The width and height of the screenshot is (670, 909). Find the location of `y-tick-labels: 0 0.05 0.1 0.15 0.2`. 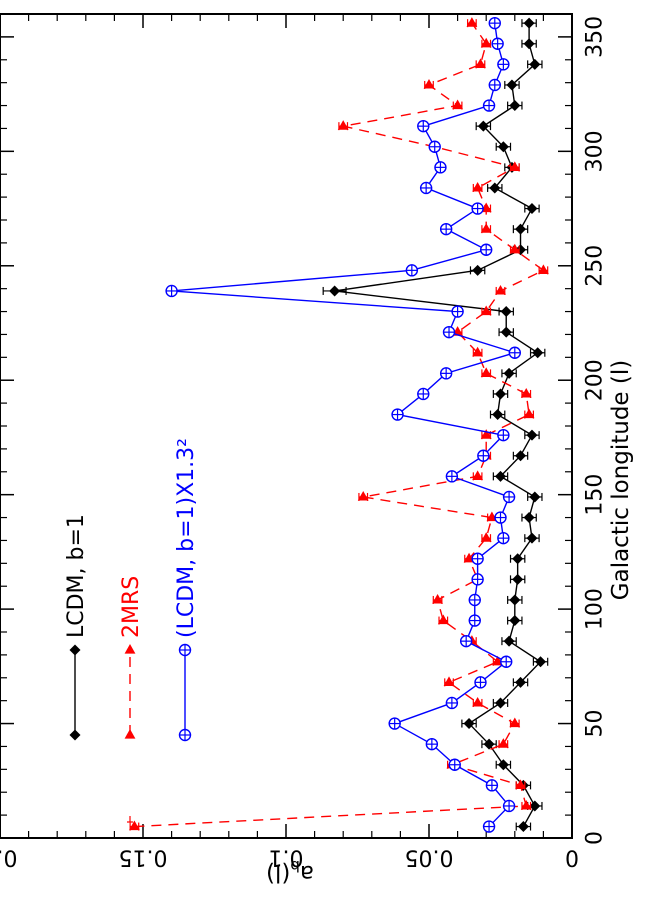

y-tick-labels: 0 0.05 0.1 0.15 0.2 is located at coordinates (289, 856).